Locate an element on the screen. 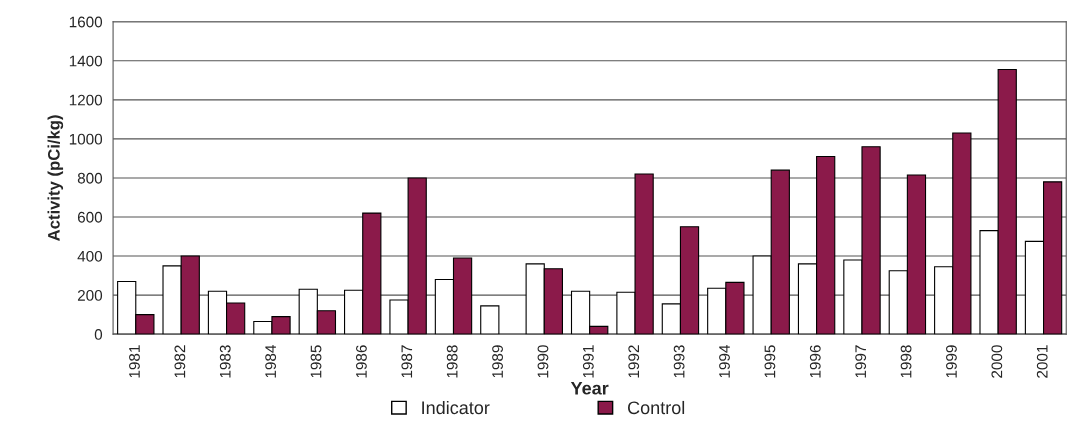 The height and width of the screenshot is (434, 1077). x-tick-label: 1987 is located at coordinates (407, 361).